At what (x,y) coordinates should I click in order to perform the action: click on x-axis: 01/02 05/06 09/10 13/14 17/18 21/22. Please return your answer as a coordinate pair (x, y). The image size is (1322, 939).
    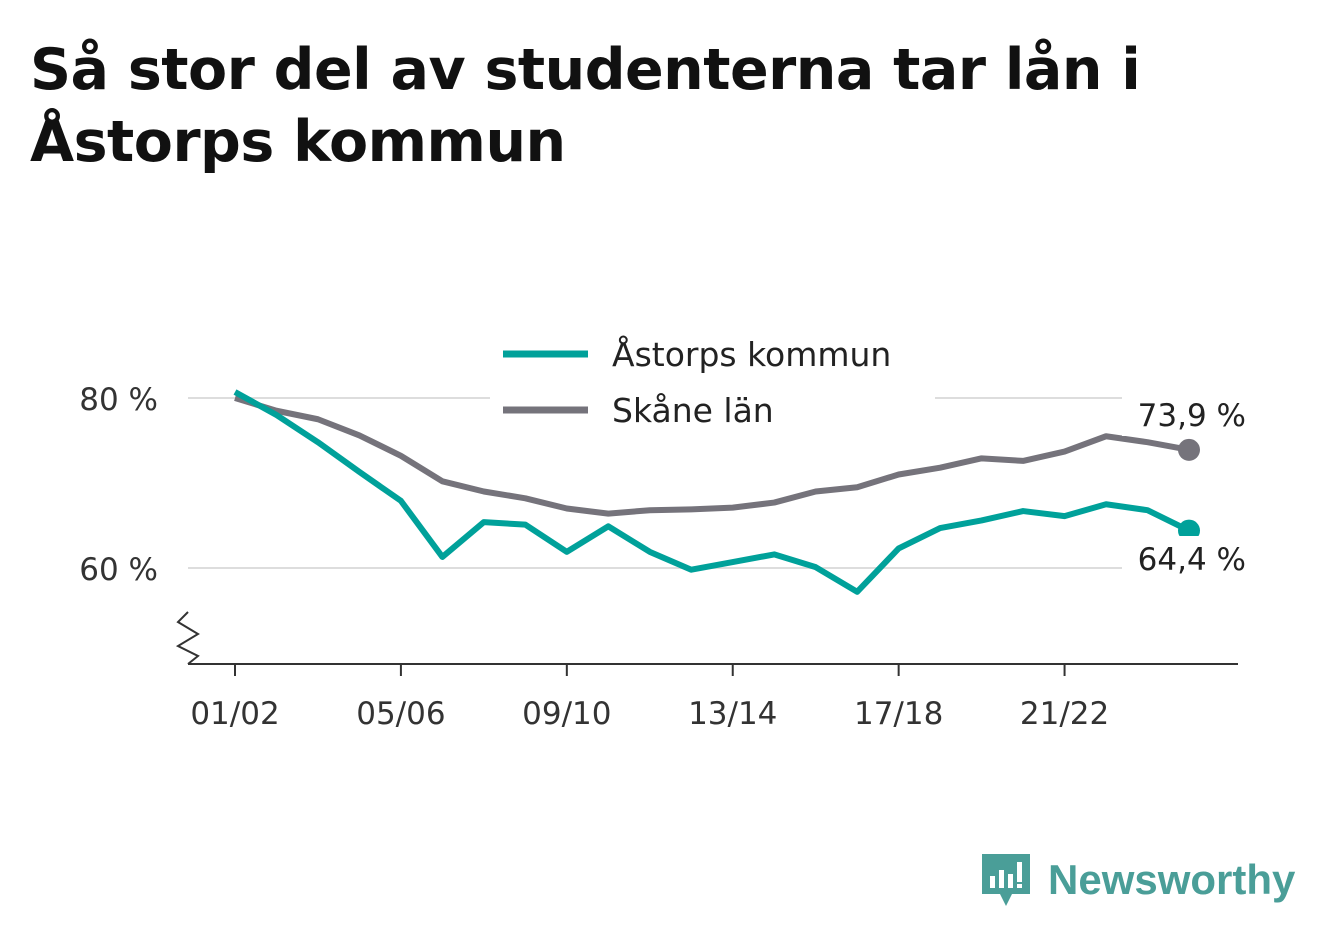
    Looking at the image, I should click on (713, 697).